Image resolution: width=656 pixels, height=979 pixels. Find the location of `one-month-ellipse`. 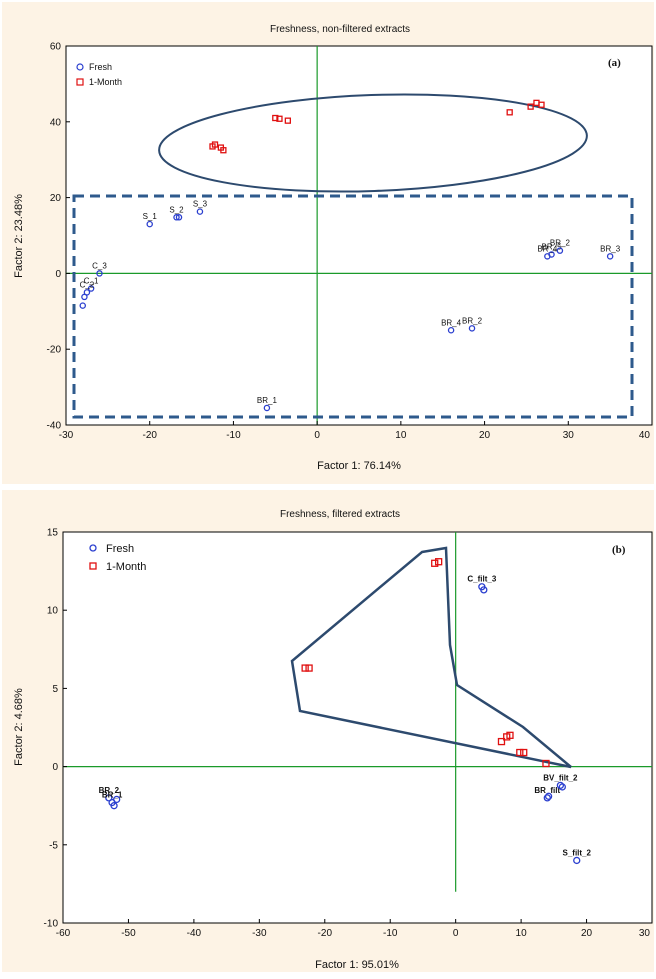

one-month-ellipse is located at coordinates (373, 143).